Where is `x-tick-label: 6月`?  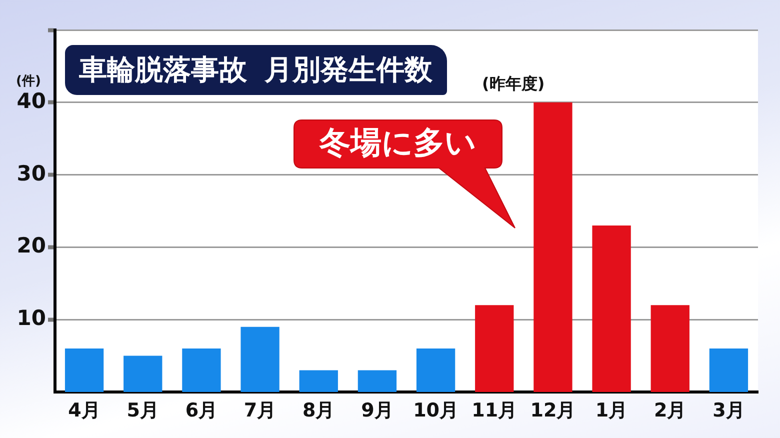
x-tick-label: 6月 is located at coordinates (201, 410).